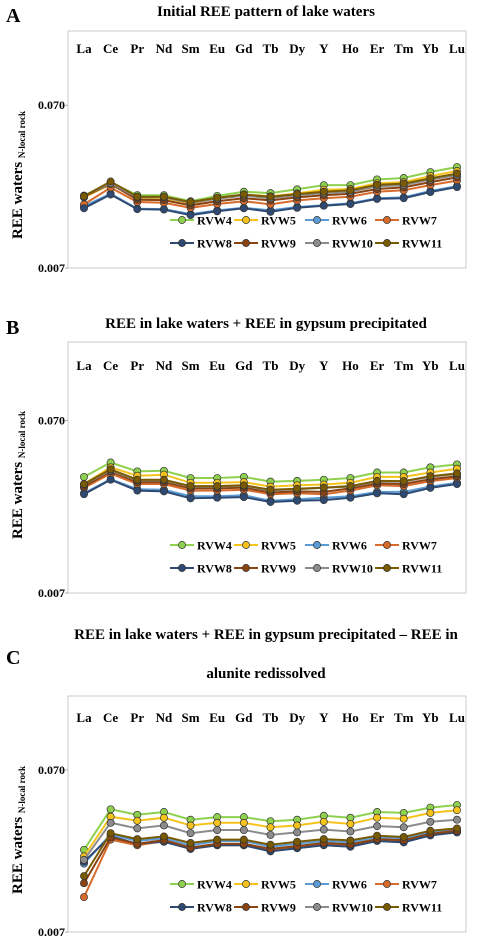 Image resolution: width=484 pixels, height=938 pixels. What do you see at coordinates (377, 365) in the screenshot?
I see `category-label-Er: Er` at bounding box center [377, 365].